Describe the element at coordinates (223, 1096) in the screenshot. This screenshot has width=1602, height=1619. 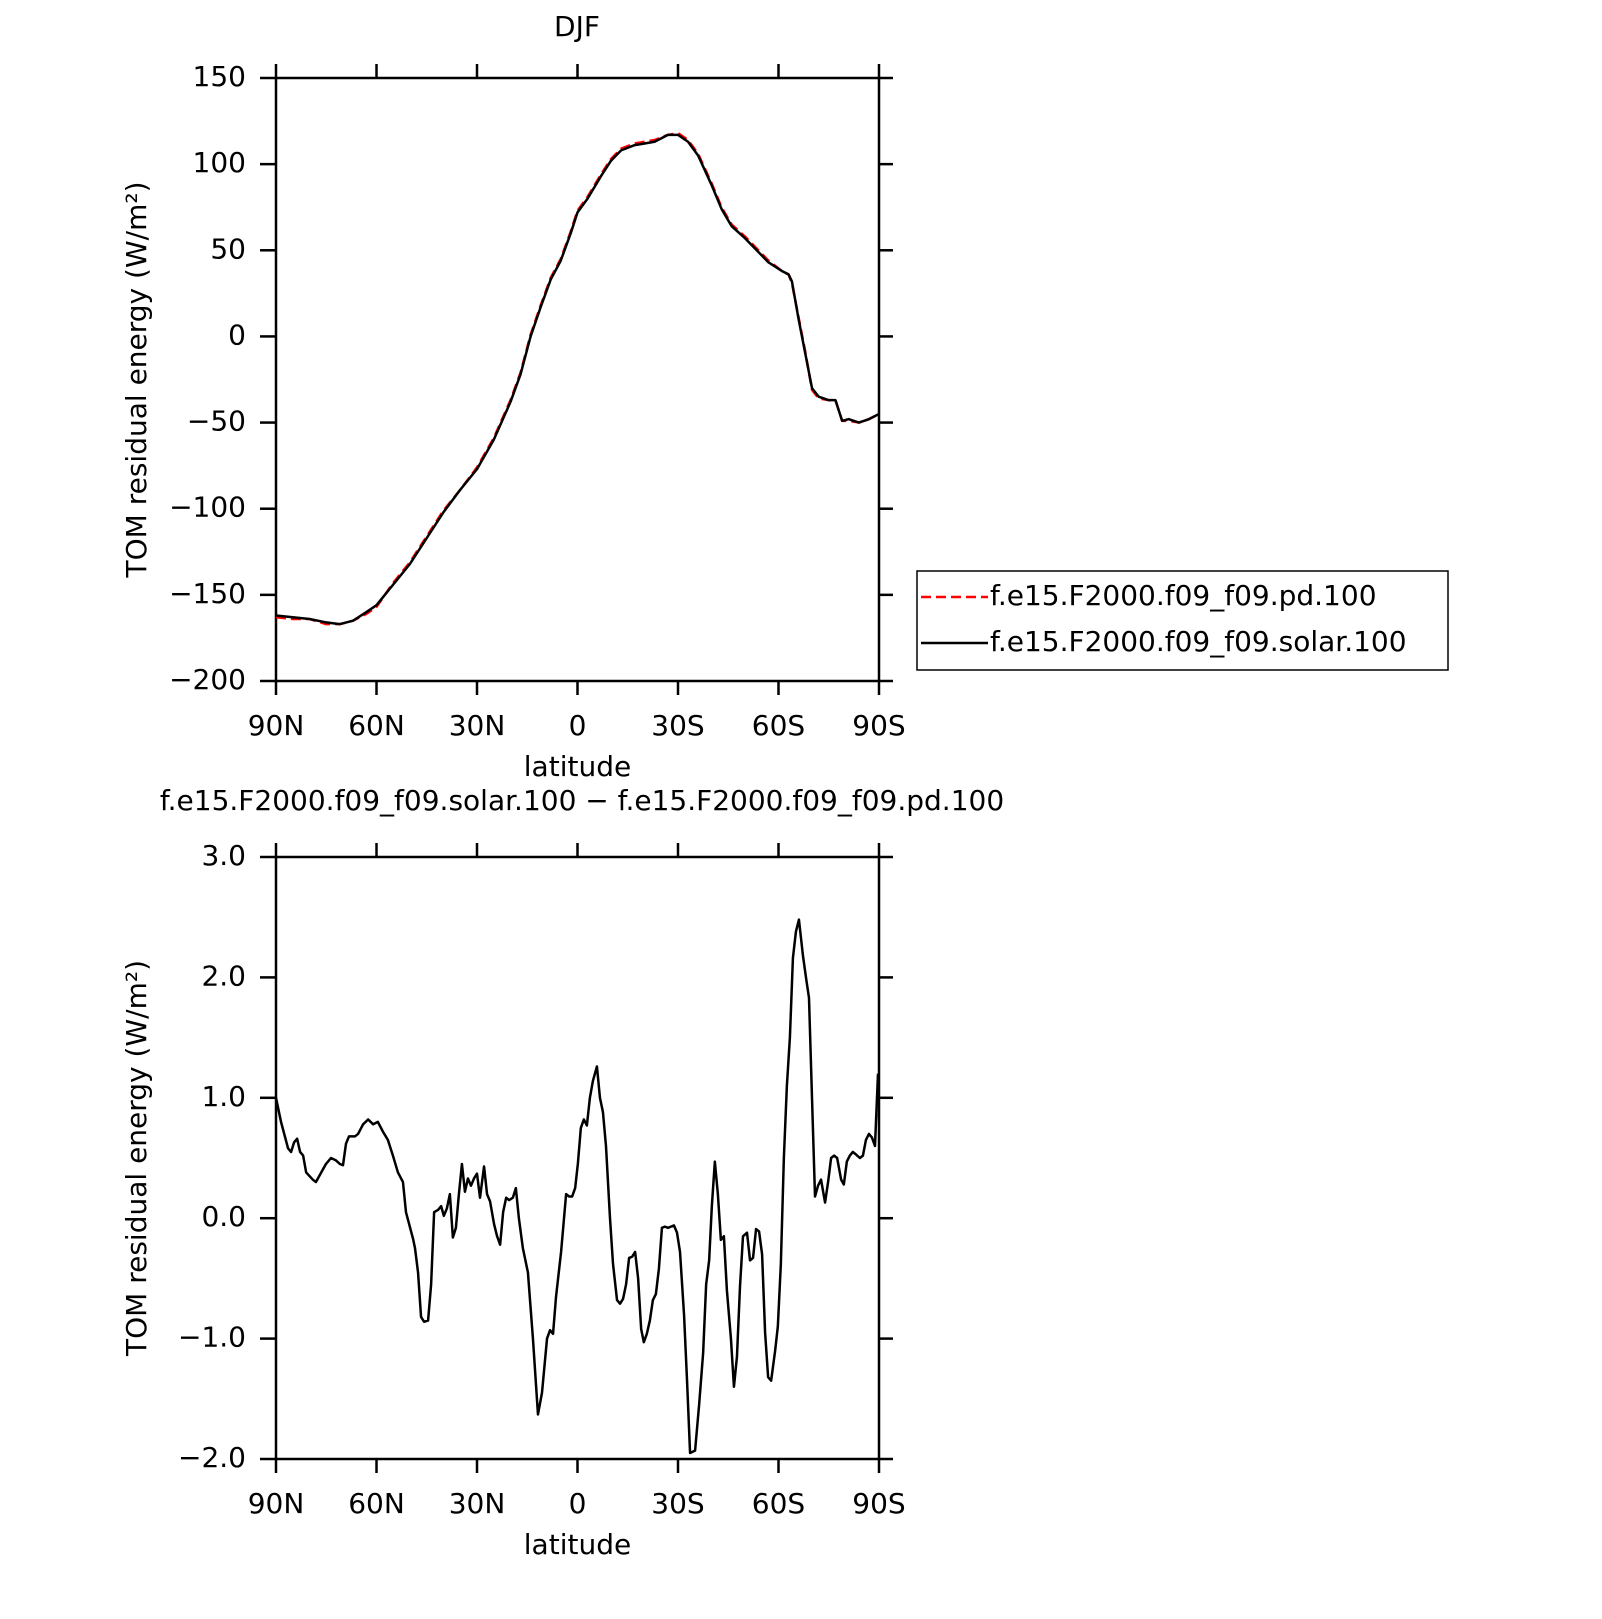
I see `y-tick-label: 1.0` at that location.